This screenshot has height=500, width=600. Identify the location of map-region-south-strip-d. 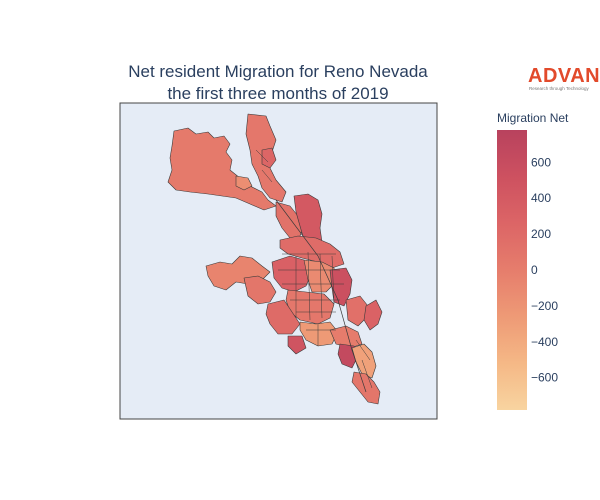
(366, 388).